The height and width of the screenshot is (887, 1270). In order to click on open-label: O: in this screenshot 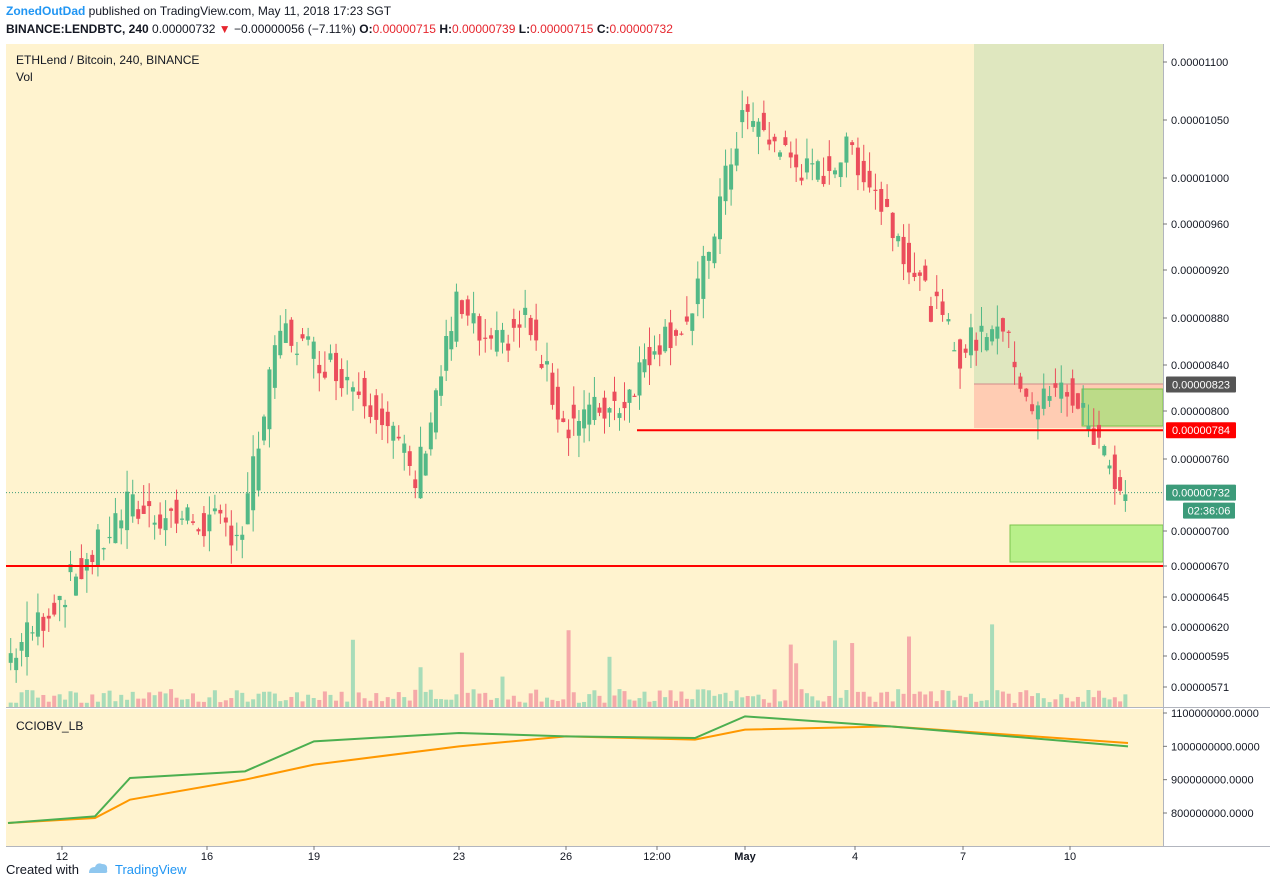, I will do `click(366, 29)`.